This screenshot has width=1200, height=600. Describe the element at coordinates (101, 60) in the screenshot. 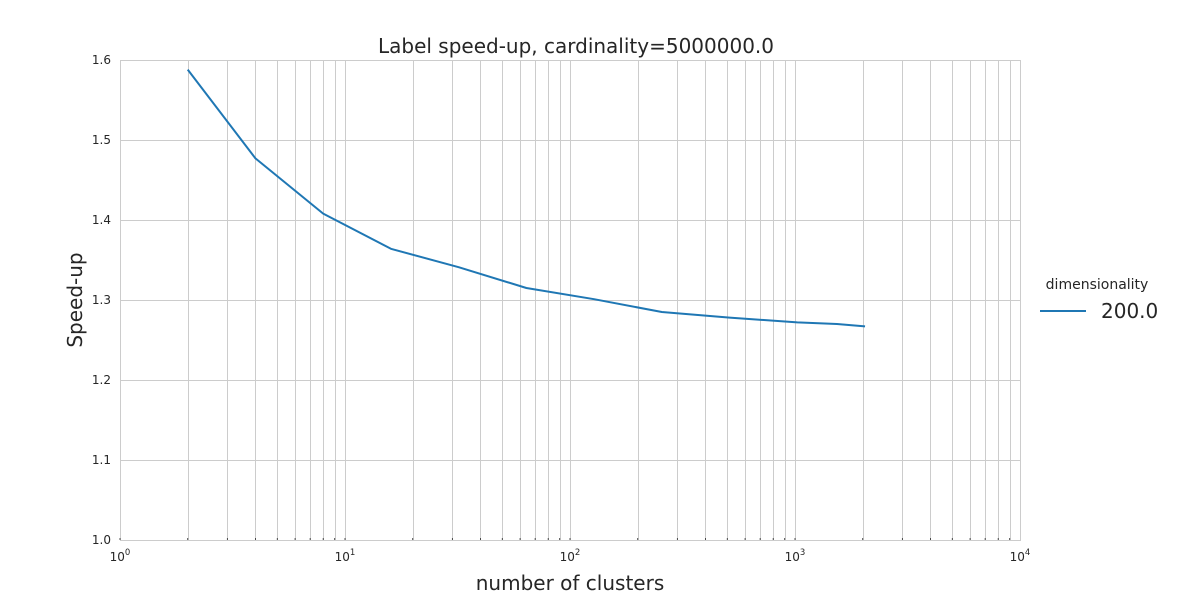

I see `y-tick-label: 1.6` at that location.